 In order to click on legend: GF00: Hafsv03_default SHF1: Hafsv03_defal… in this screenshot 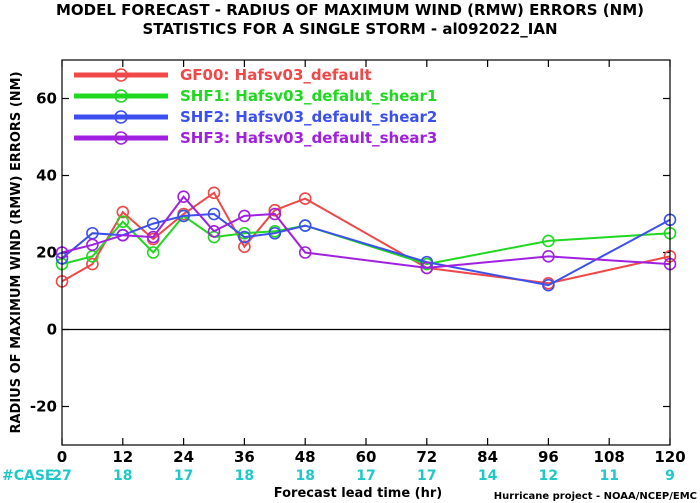, I will do `click(255, 106)`.